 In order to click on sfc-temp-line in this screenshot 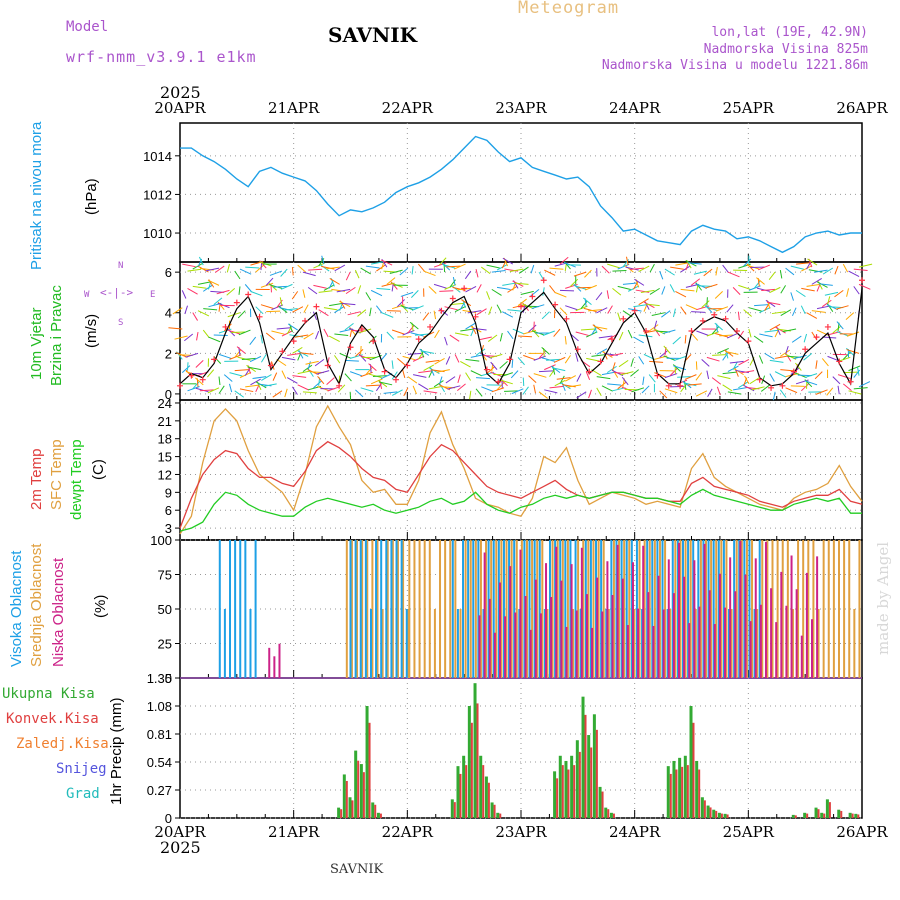, I will do `click(521, 469)`.